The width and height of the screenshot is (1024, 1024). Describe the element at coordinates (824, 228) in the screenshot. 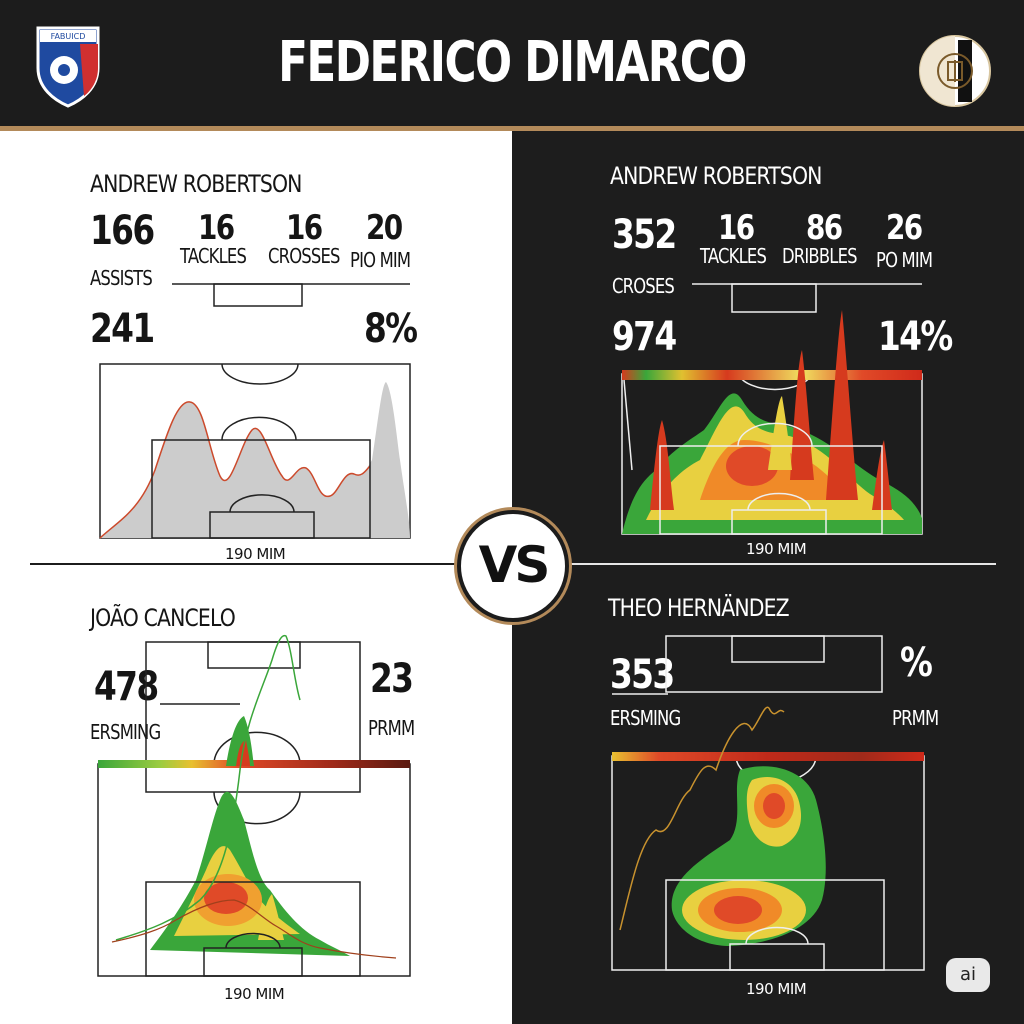

I see `stat-value: 86` at that location.